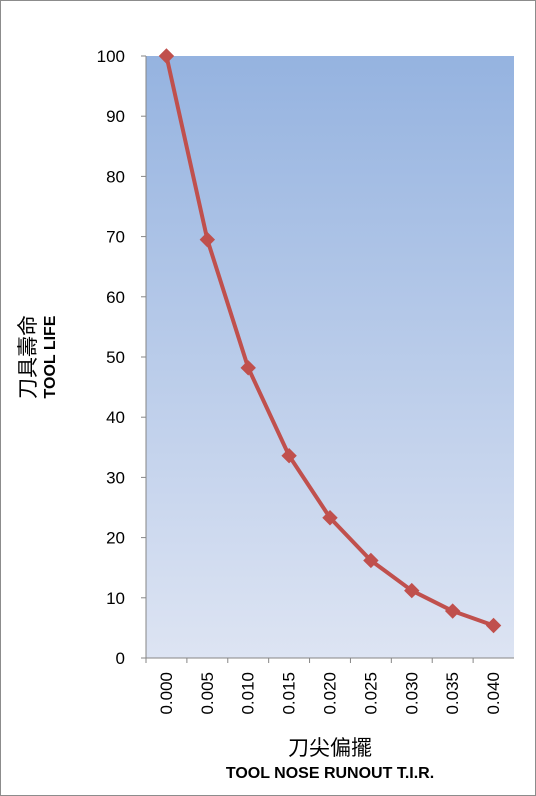 The width and height of the screenshot is (536, 796). What do you see at coordinates (115, 598) in the screenshot?
I see `y-tick-label: 10` at bounding box center [115, 598].